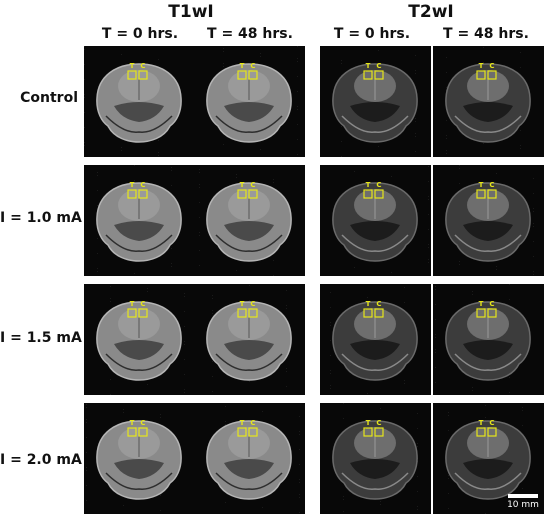 This screenshot has height=514, width=550. Describe the element at coordinates (523, 505) in the screenshot. I see `scale-bar-label: 10 mm` at that location.